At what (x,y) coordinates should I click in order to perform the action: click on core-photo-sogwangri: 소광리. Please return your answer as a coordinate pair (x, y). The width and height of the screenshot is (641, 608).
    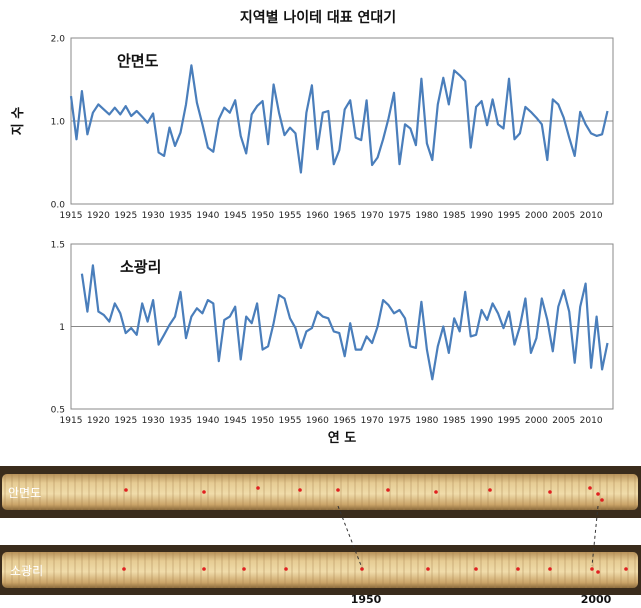
    Looking at the image, I should click on (320, 570).